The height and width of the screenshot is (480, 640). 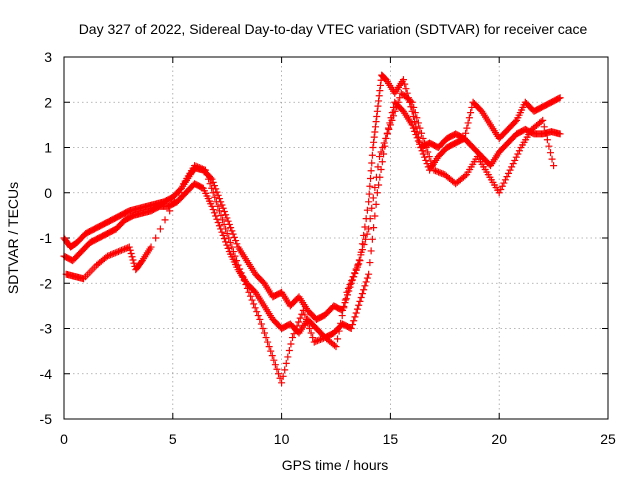 I want to click on y-tick-label: 2, so click(x=48, y=102).